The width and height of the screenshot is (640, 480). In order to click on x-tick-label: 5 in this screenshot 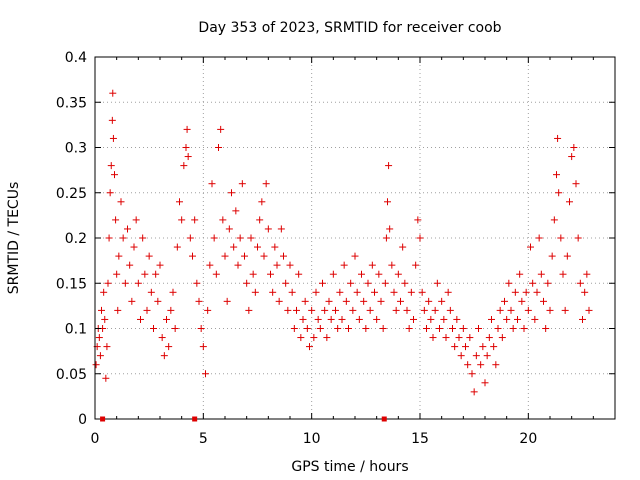, I will do `click(203, 439)`.